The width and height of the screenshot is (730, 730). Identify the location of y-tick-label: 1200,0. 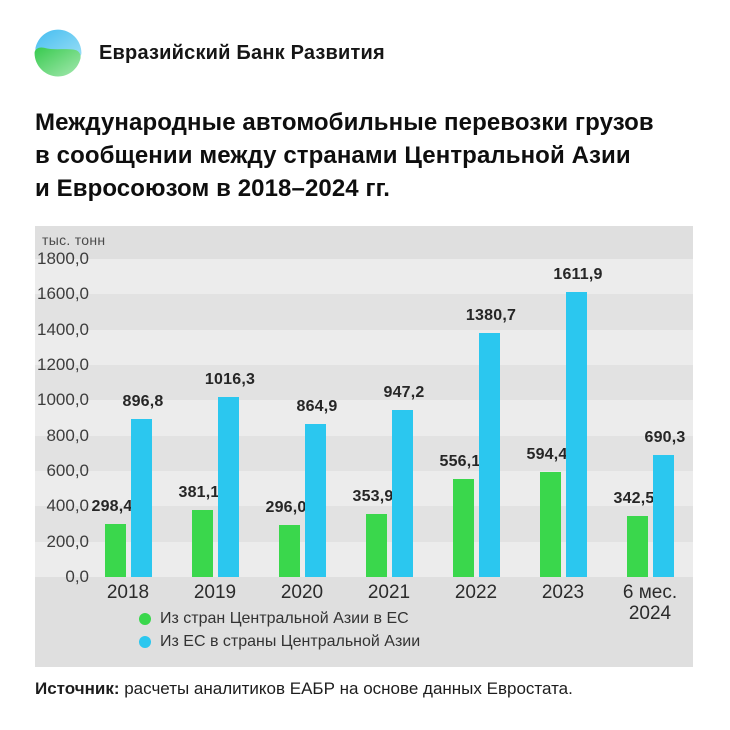
(63, 364).